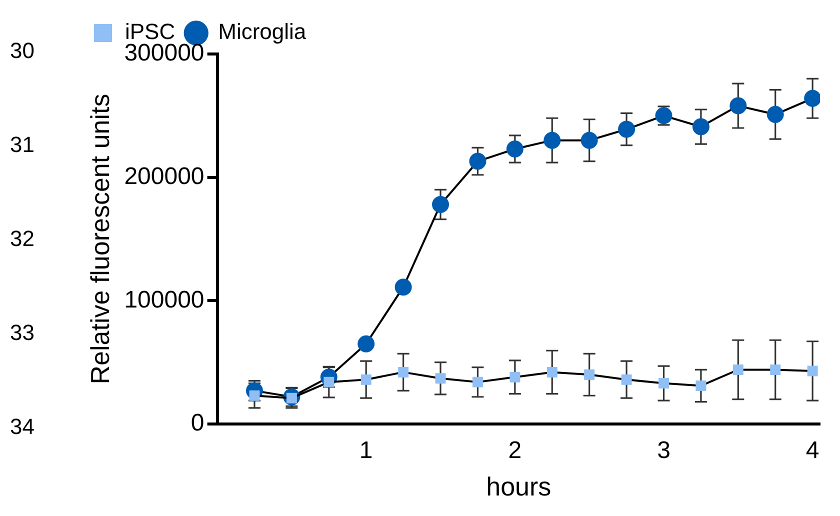  I want to click on x-tick-label: 3, so click(663, 450).